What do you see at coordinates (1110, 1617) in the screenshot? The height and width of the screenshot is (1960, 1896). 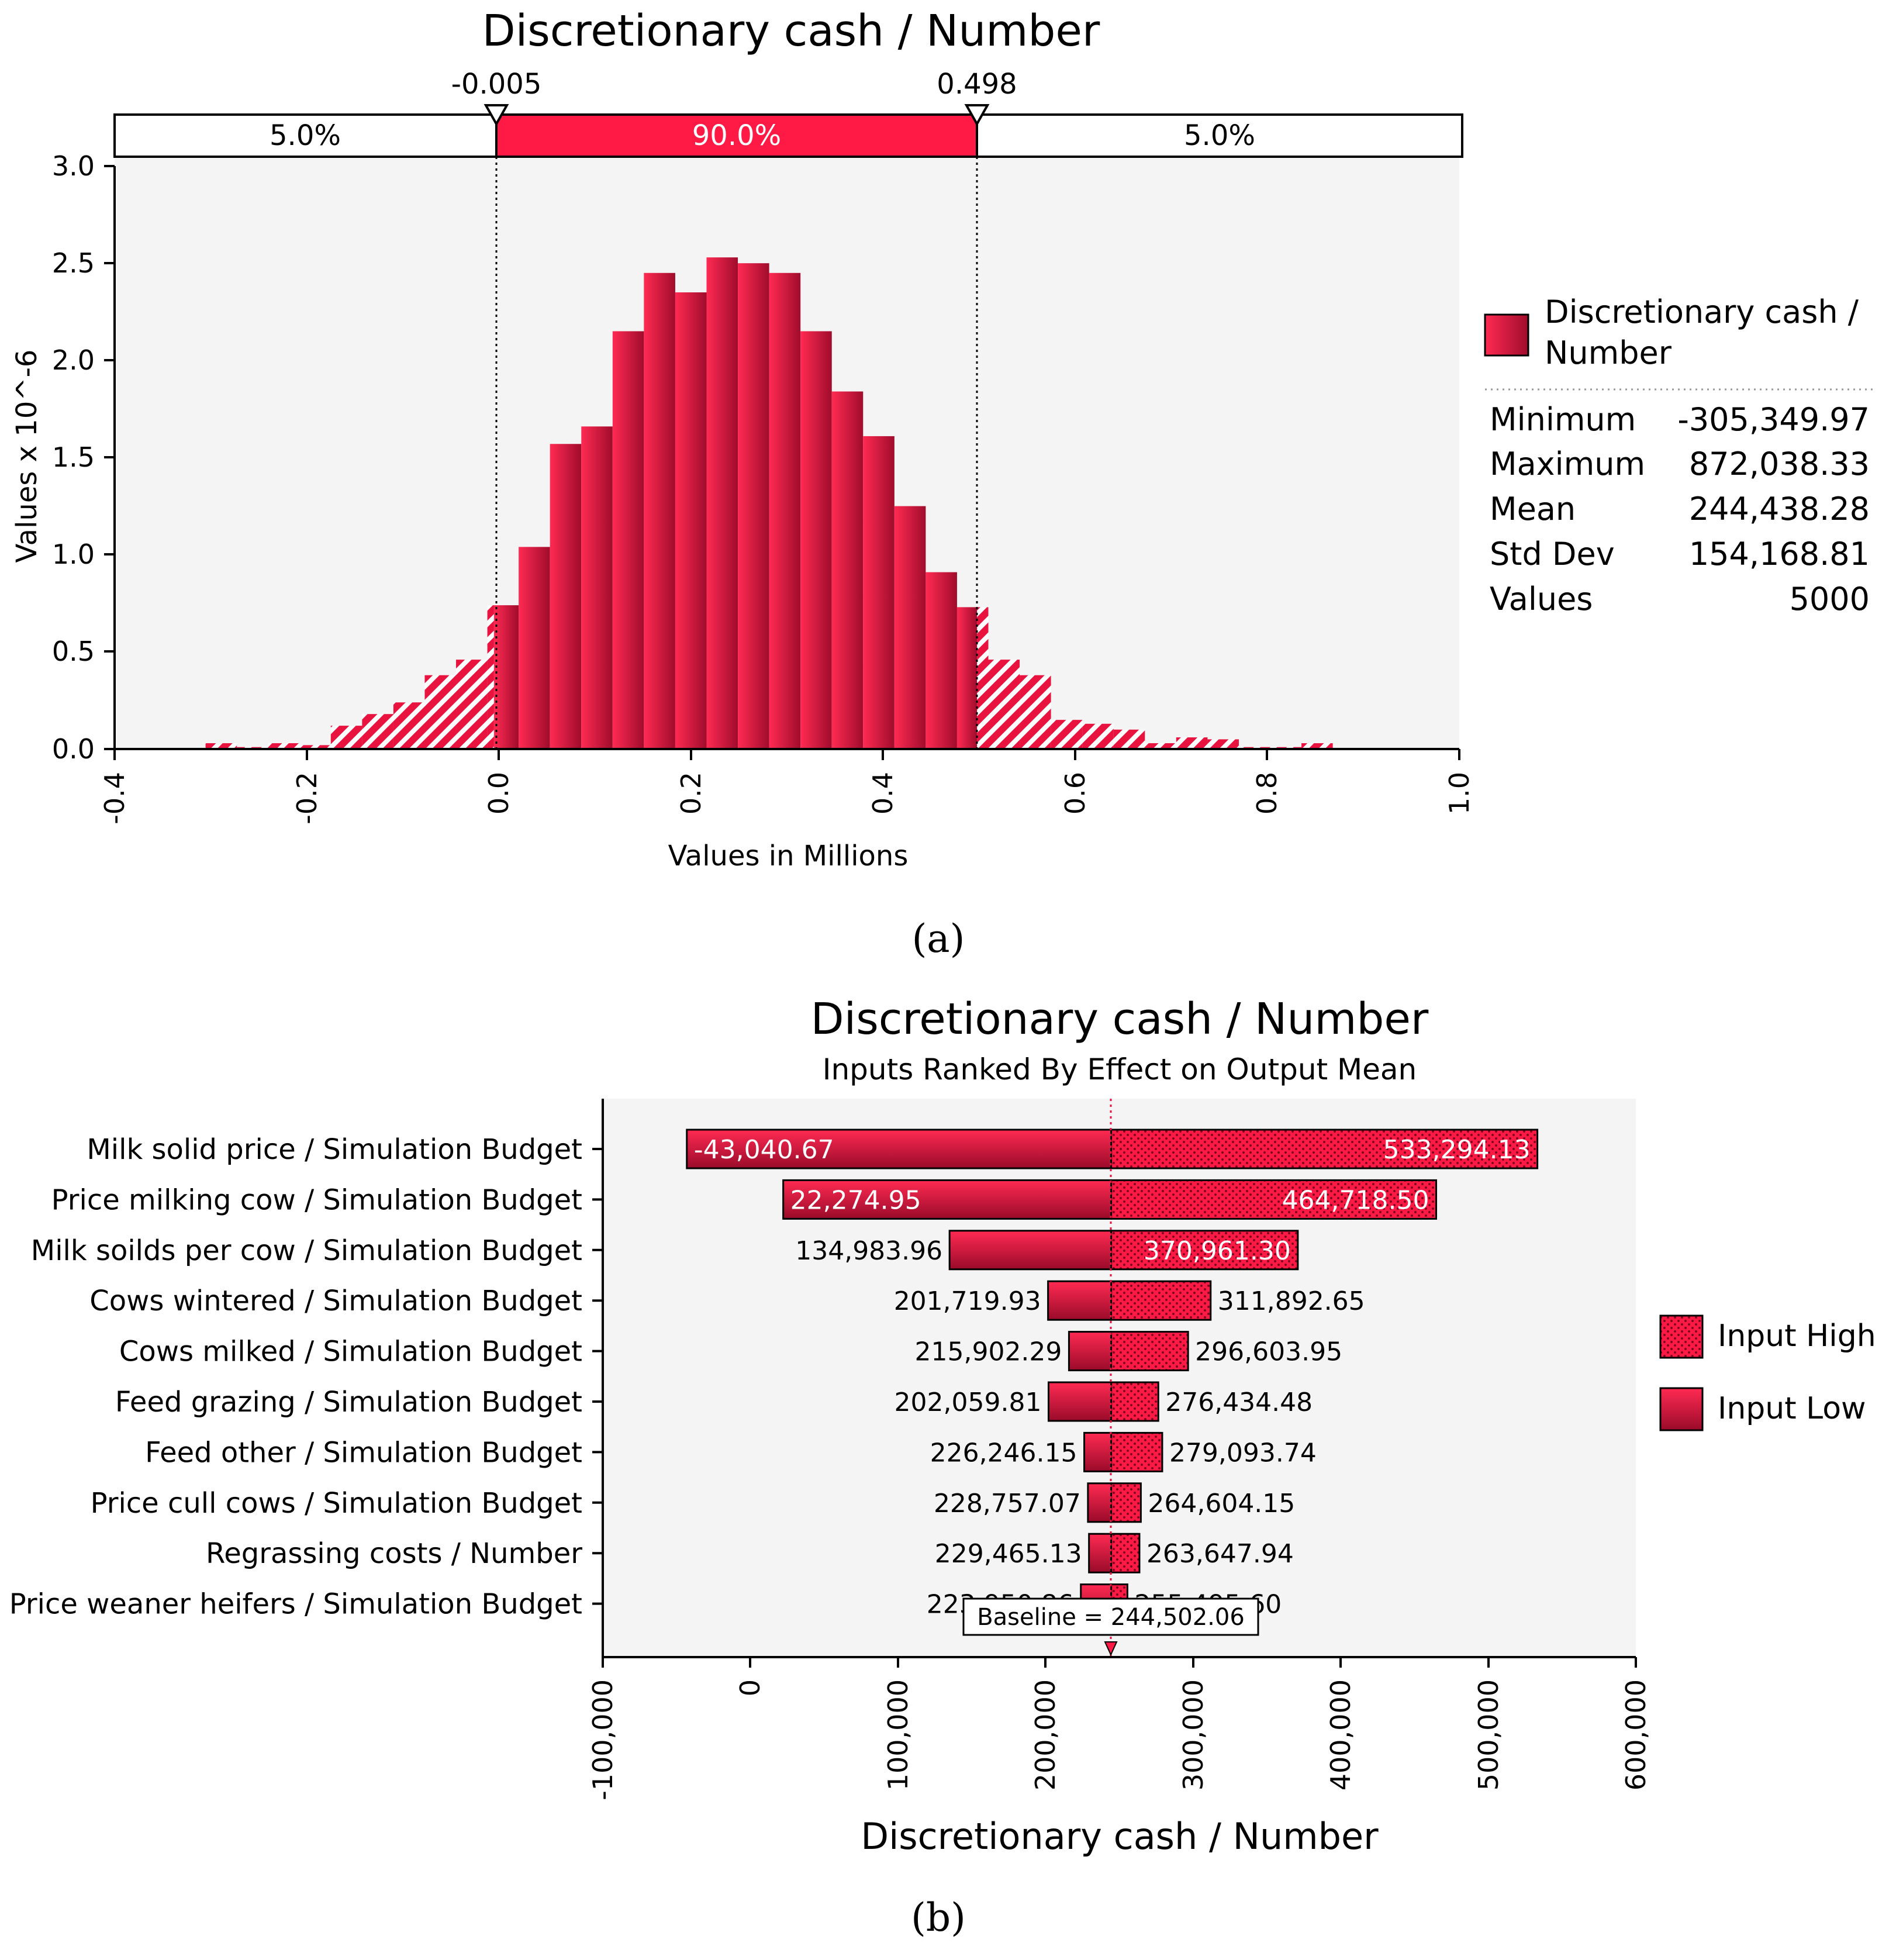 I see `baseline-label-box` at bounding box center [1110, 1617].